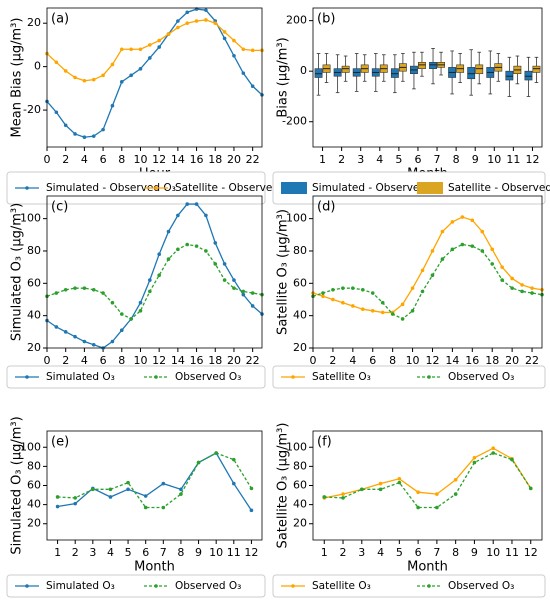 The width and height of the screenshot is (550, 603). What do you see at coordinates (92, 552) in the screenshot?
I see `x-tick-label: 3` at bounding box center [92, 552].